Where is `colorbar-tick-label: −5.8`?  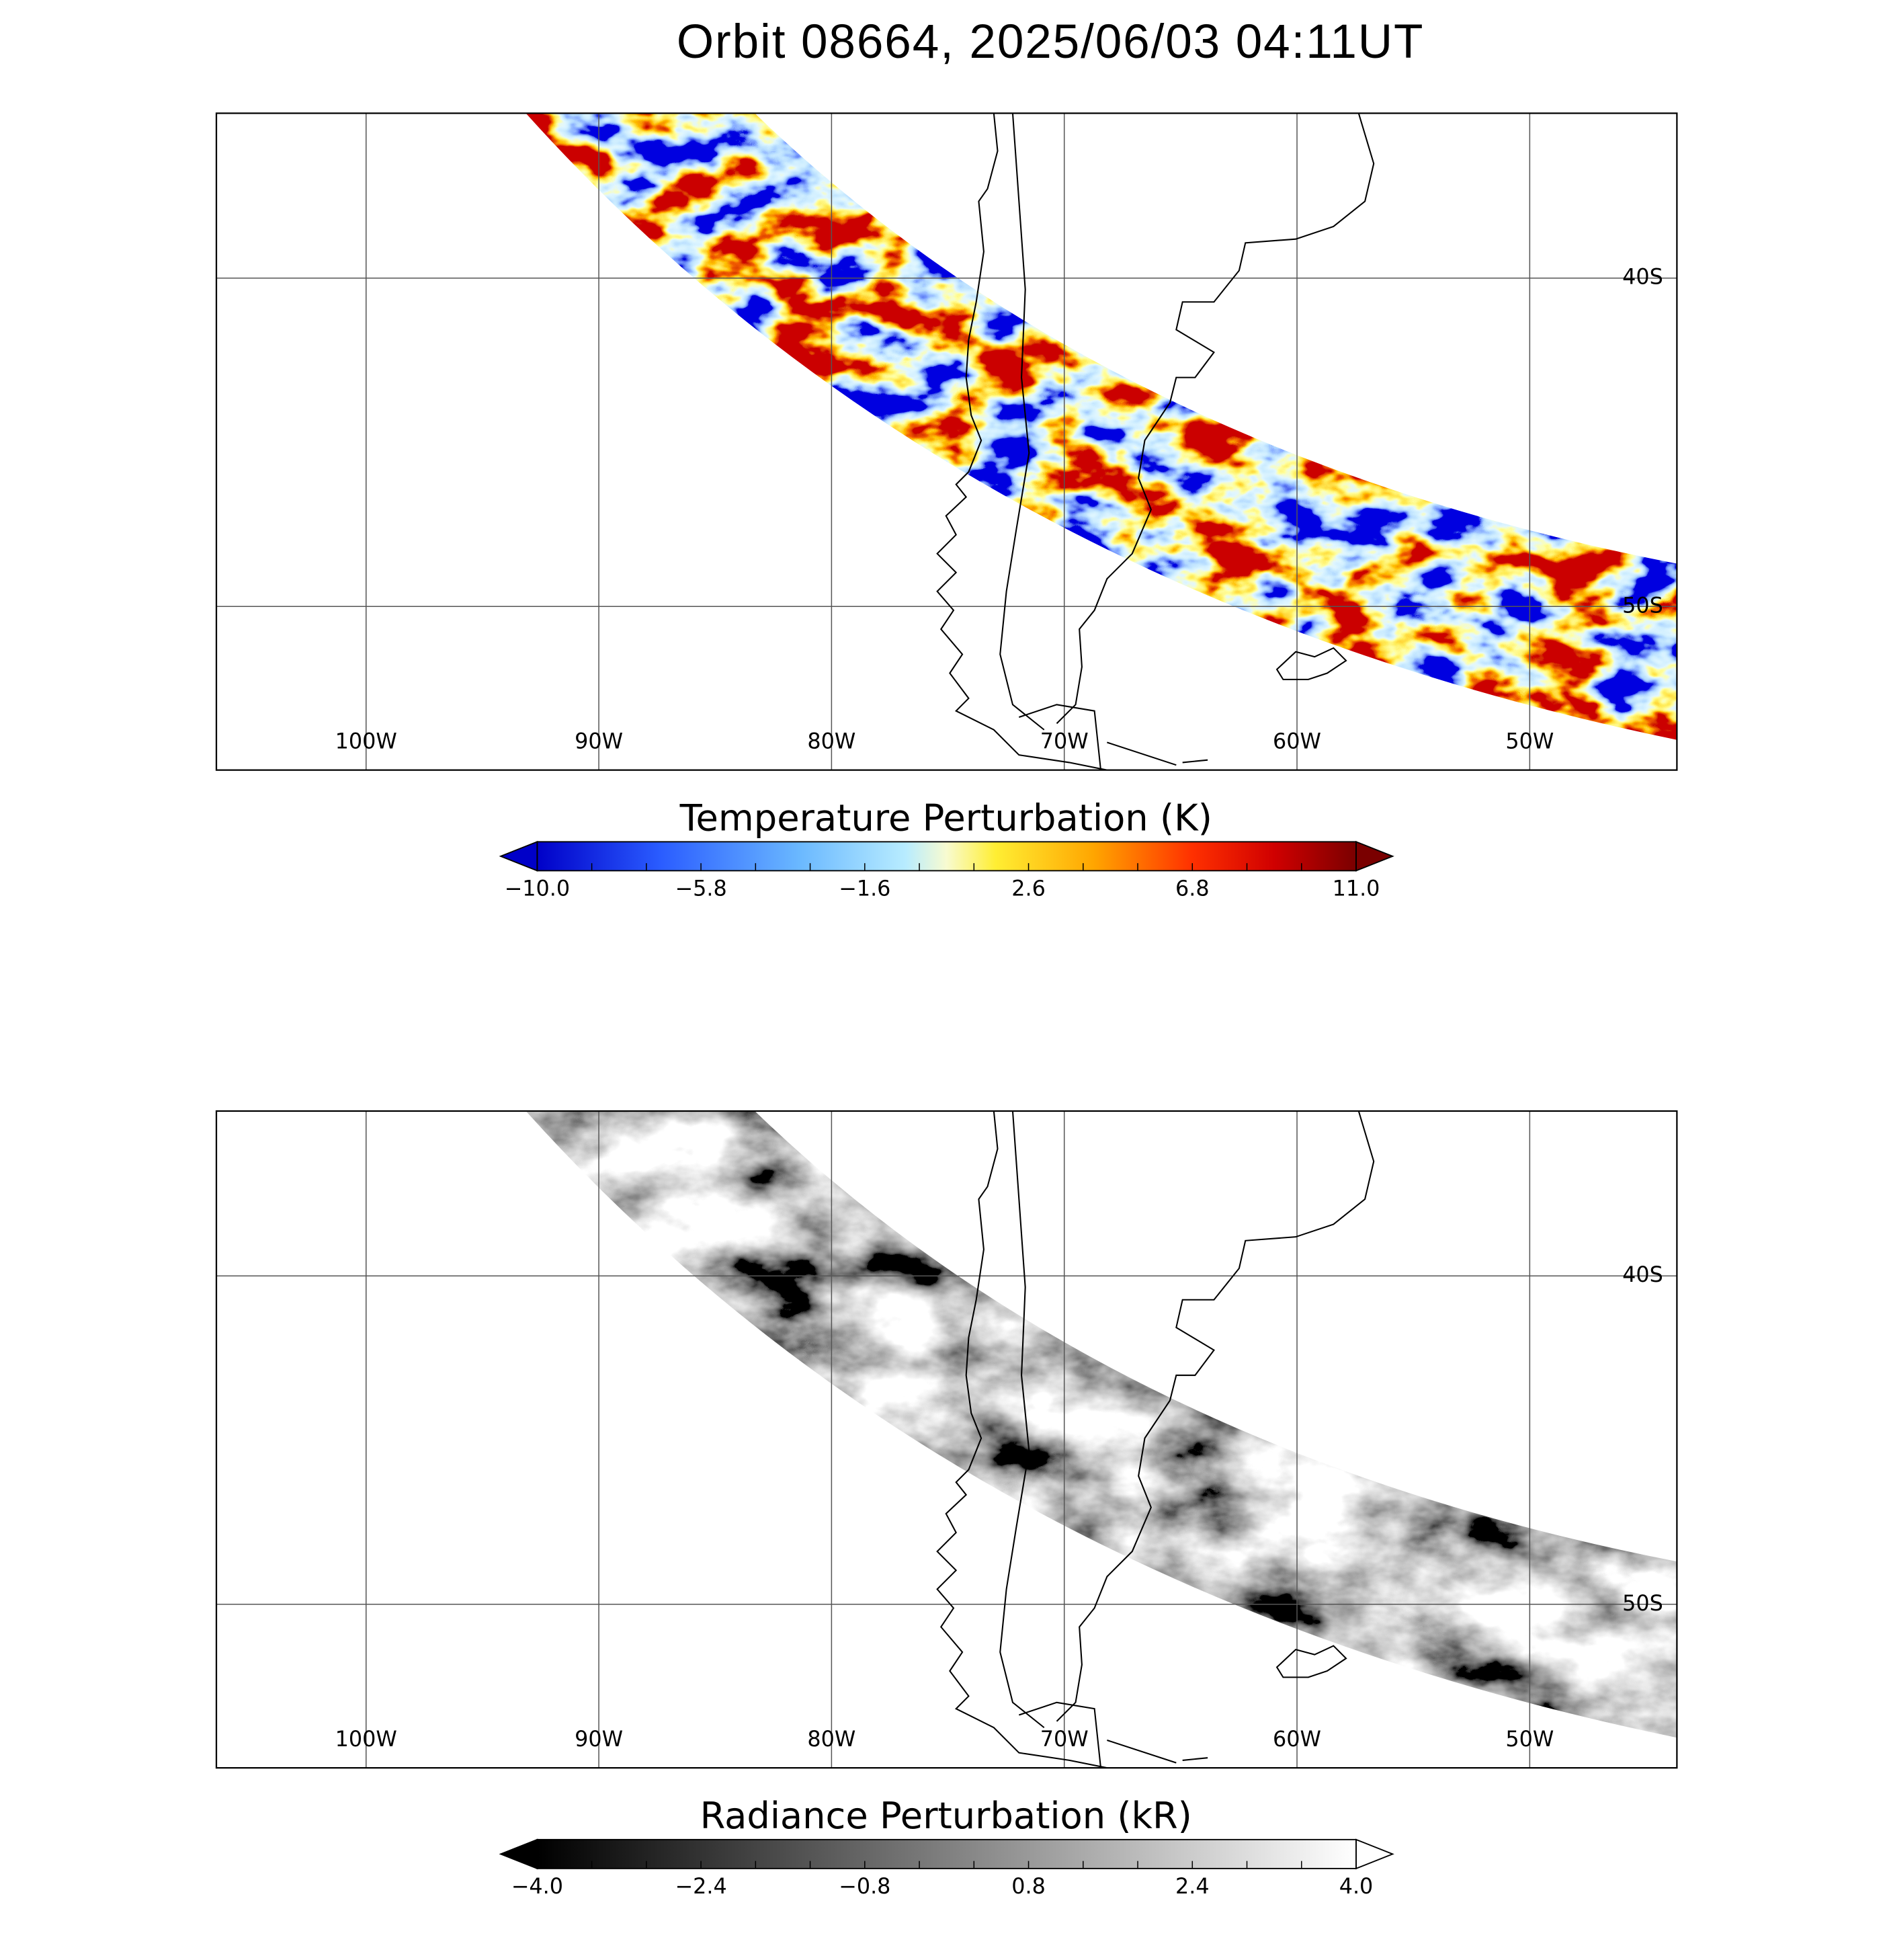
colorbar-tick-label: −5.8 is located at coordinates (700, 889).